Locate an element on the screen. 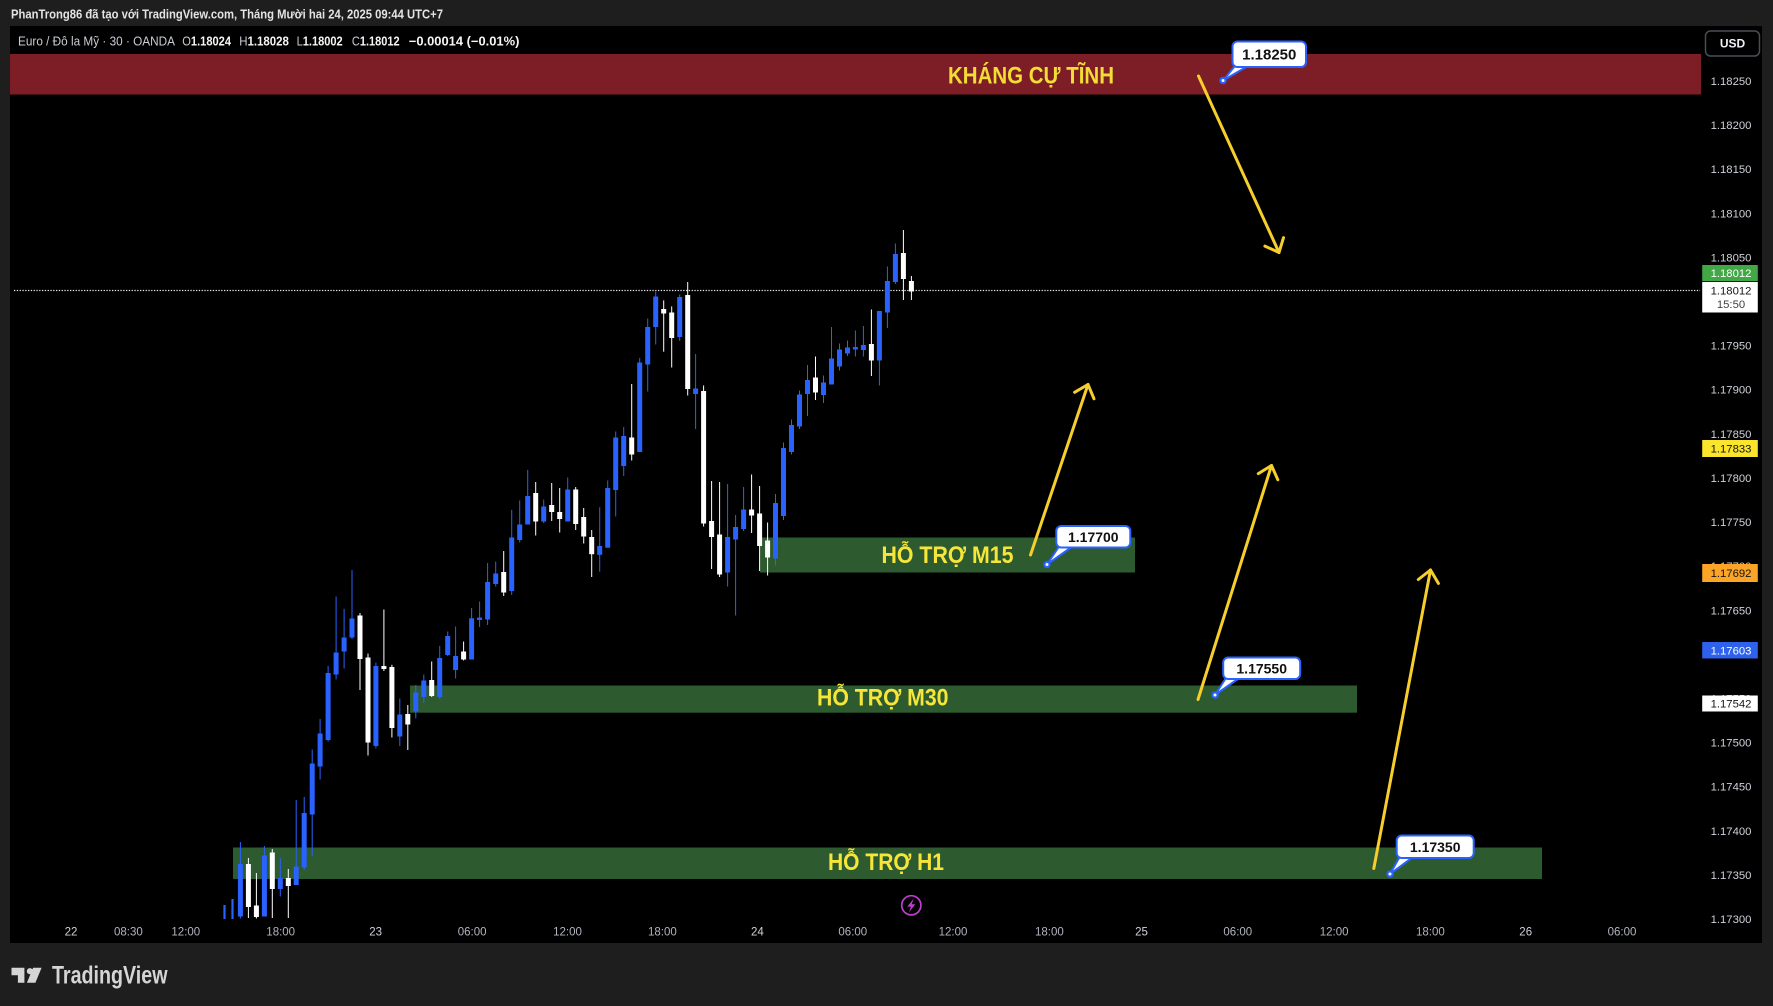  svg-text: 1.17300 is located at coordinates (1731, 920).